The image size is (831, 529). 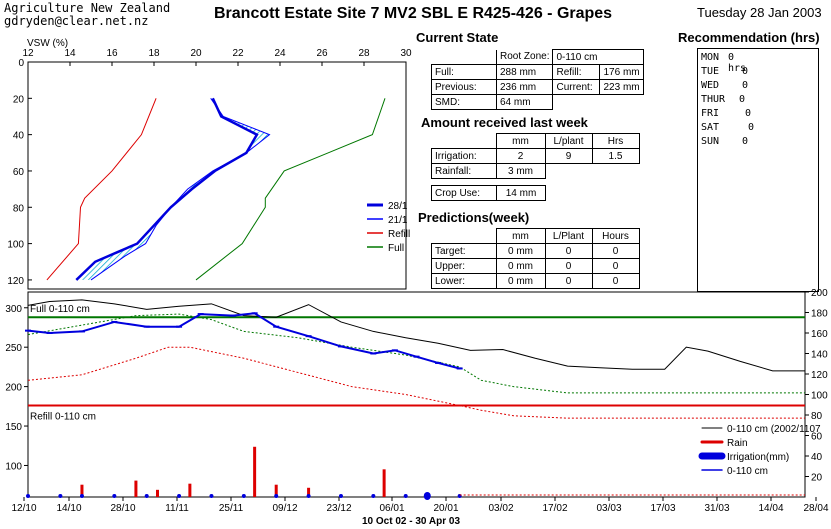 What do you see at coordinates (710, 113) in the screenshot?
I see `rec-day-label: FRI` at bounding box center [710, 113].